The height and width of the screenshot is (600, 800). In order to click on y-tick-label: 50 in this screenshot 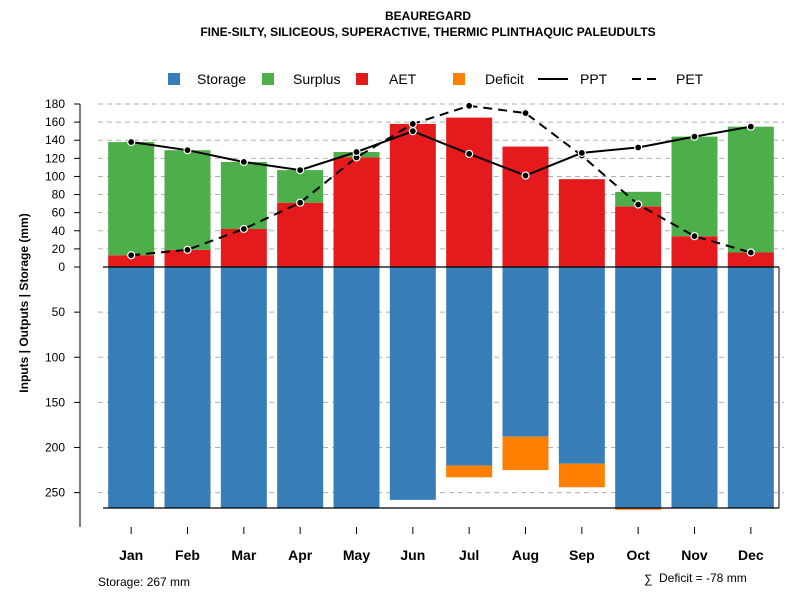, I will do `click(59, 312)`.